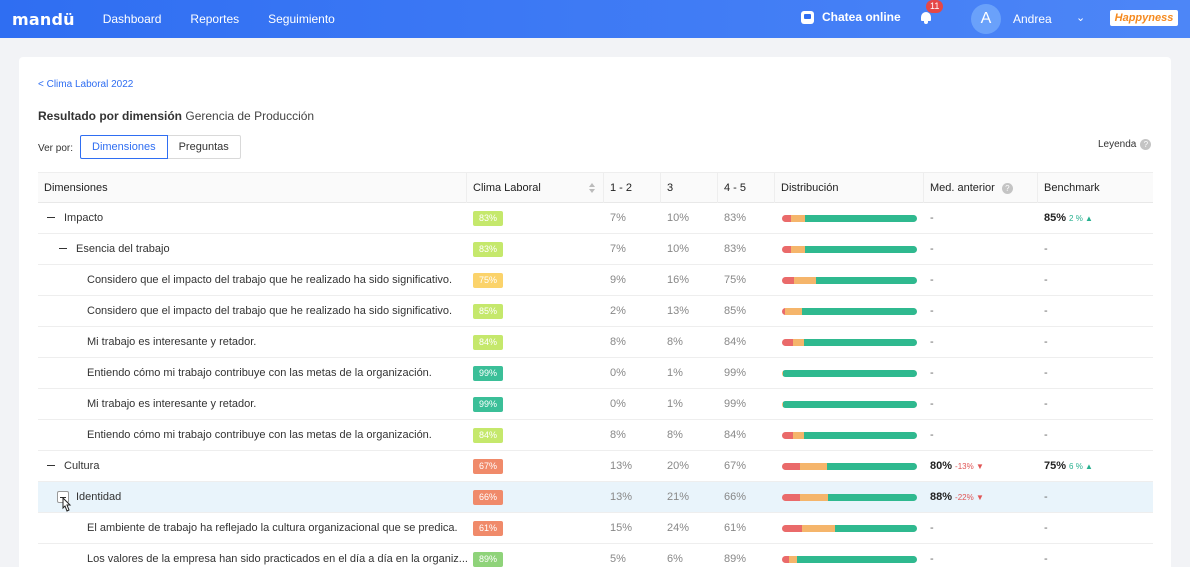 Image resolution: width=1190 pixels, height=567 pixels. What do you see at coordinates (735, 497) in the screenshot?
I see `pct-4-5: 66%` at bounding box center [735, 497].